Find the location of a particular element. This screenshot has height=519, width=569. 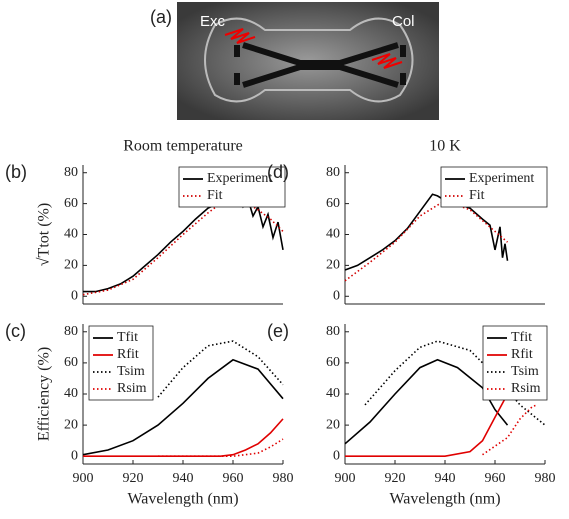

panel-label: (a) is located at coordinates (161, 17).